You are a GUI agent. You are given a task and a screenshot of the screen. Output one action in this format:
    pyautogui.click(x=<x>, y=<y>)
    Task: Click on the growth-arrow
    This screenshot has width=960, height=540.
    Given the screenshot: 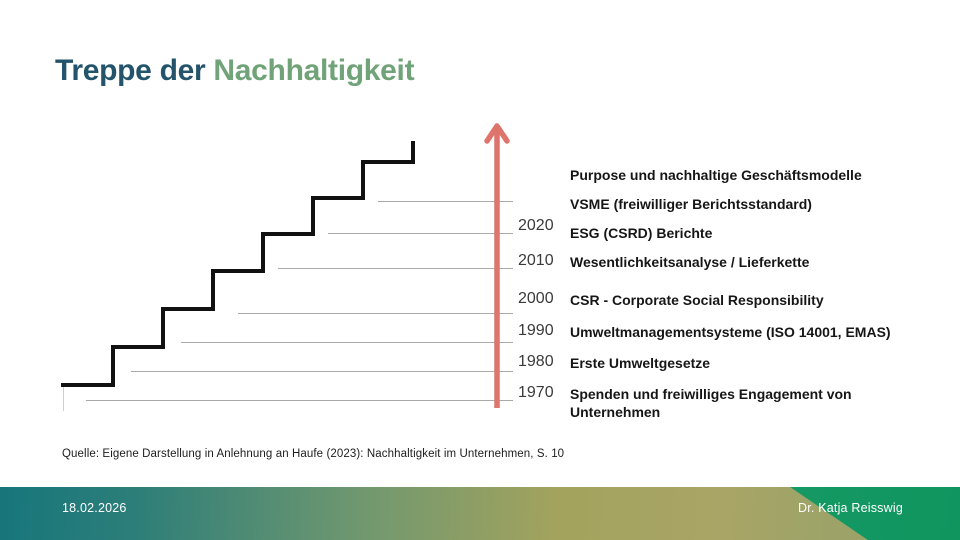 What is the action you would take?
    pyautogui.click(x=497, y=265)
    